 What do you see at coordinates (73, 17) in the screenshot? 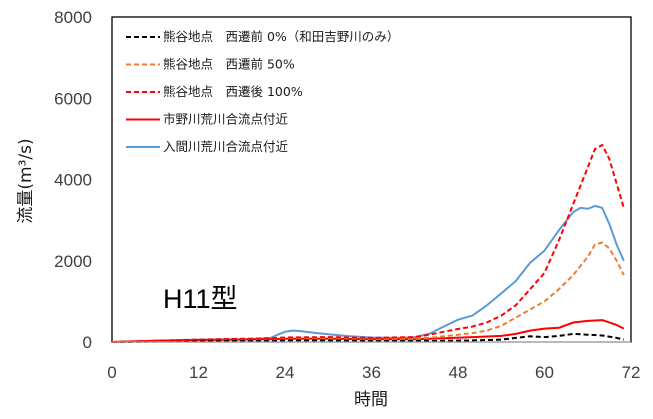
I see `y-tick-label: 8000` at bounding box center [73, 17].